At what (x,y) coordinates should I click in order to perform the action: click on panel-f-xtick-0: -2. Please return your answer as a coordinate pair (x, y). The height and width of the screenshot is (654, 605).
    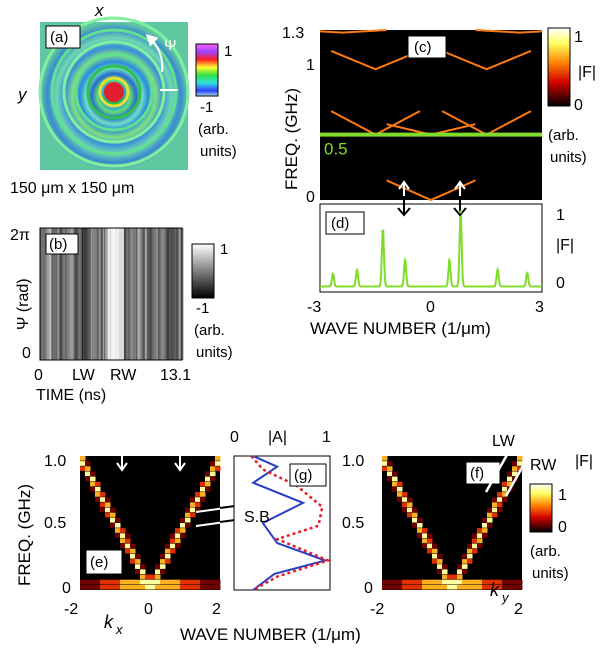
    Looking at the image, I should click on (377, 609).